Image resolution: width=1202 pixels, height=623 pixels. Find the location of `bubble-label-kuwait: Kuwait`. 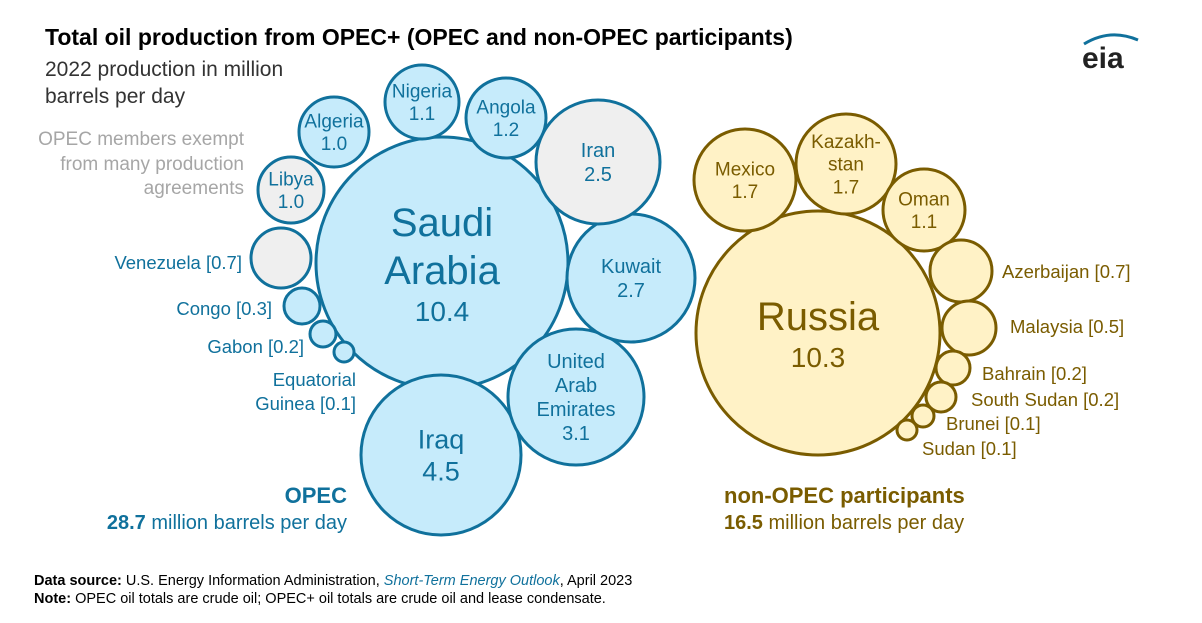

bubble-label-kuwait: Kuwait is located at coordinates (631, 267).